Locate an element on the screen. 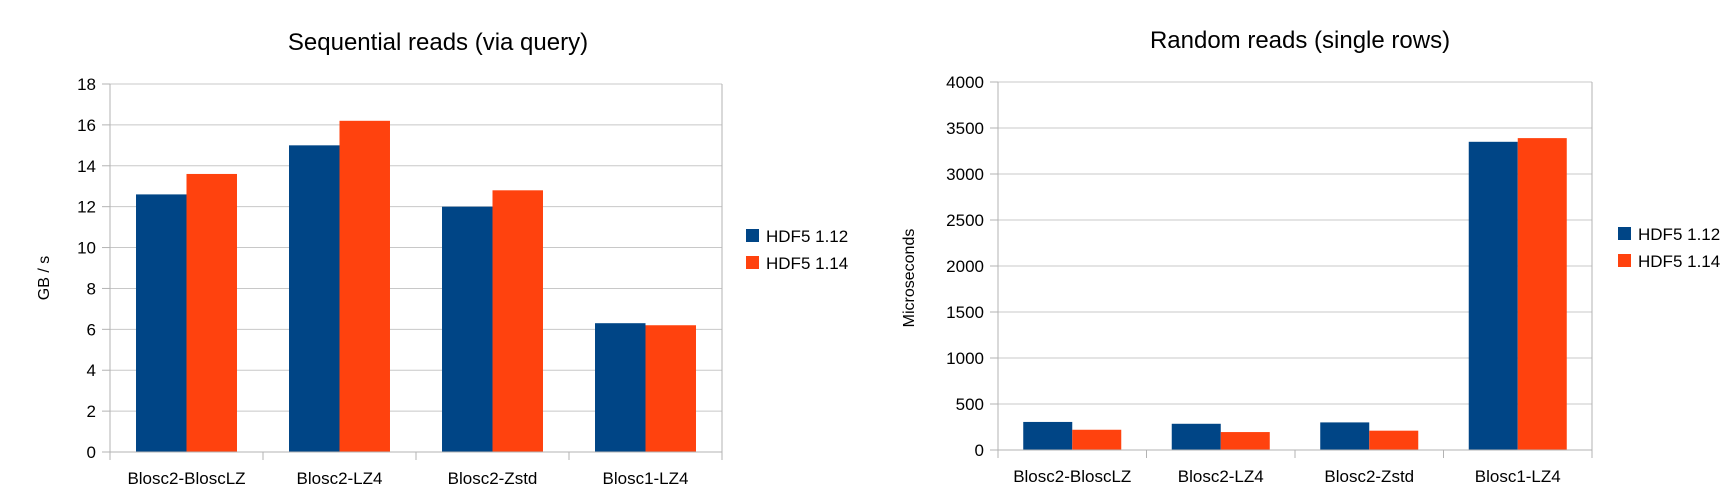  y-tick-label: 4 is located at coordinates (91, 370).